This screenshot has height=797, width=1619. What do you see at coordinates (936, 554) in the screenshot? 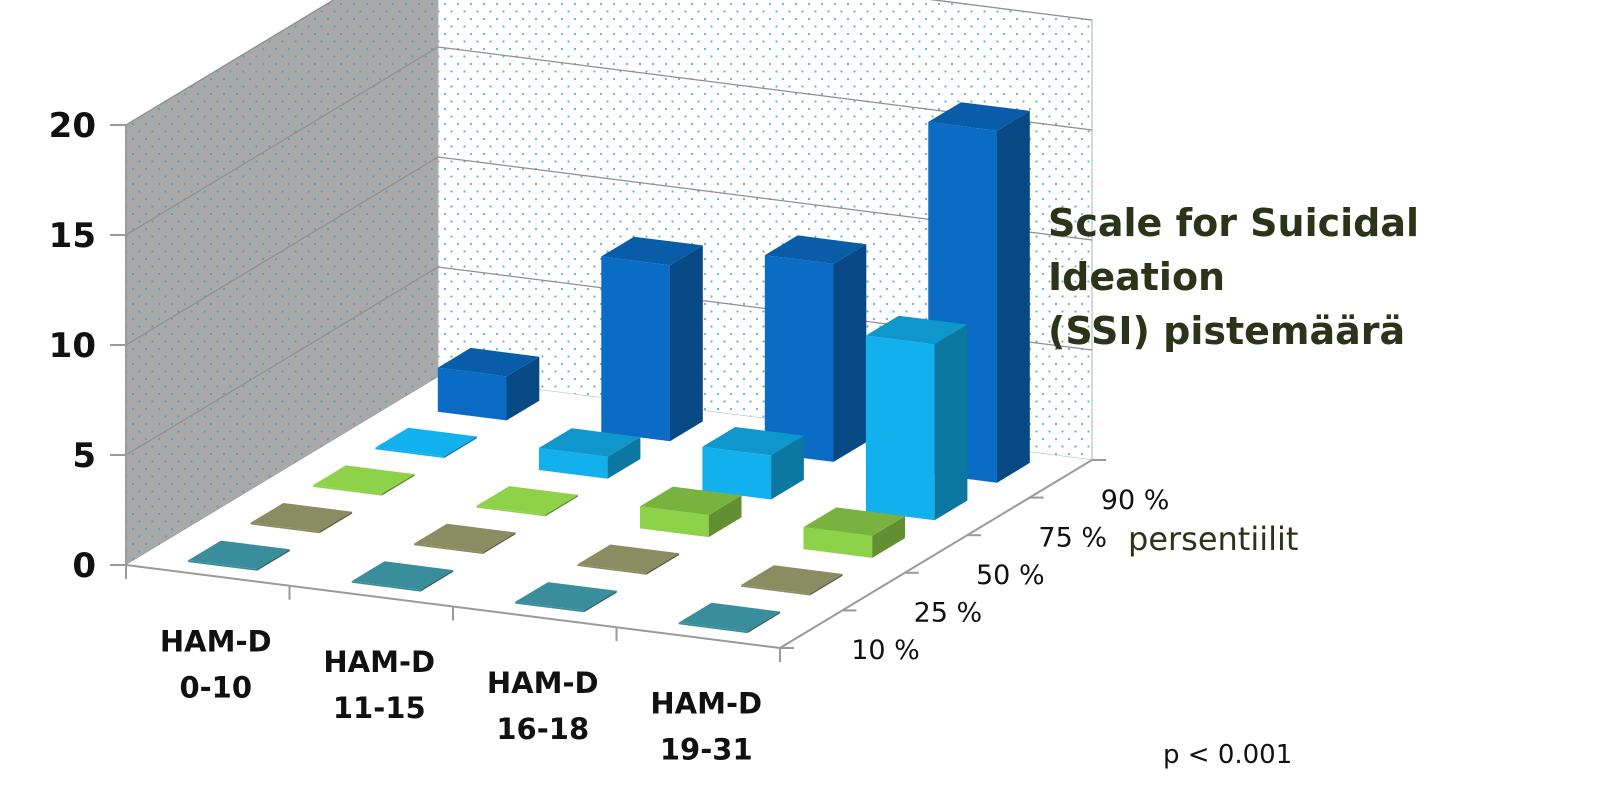
I see `depth-axis-line` at bounding box center [936, 554].